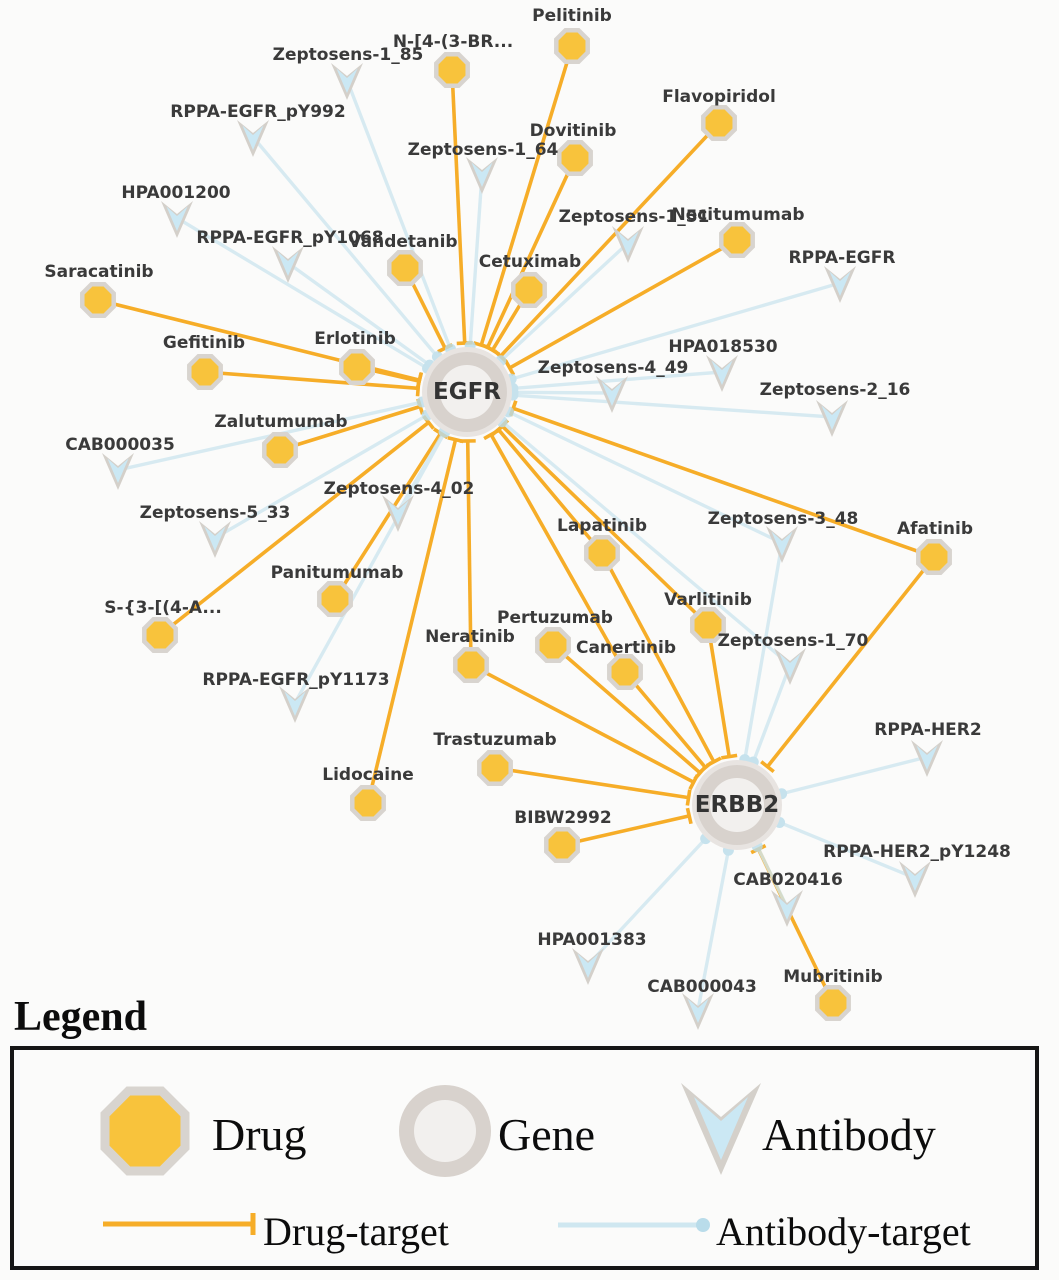 The height and width of the screenshot is (1280, 1059). I want to click on node-label: Zeptosens-3_48, so click(783, 519).